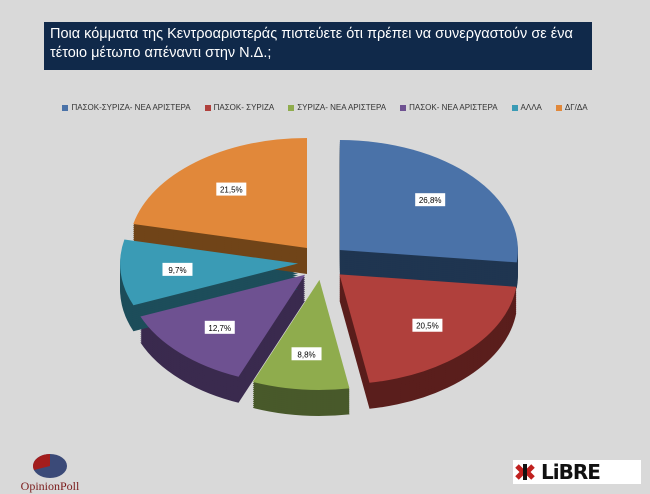  Describe the element at coordinates (342, 107) in the screenshot. I see `legend-label: ΣΥΡΙΖΑ- ΝΕΑ ΑΡΙΣΤΕΡΑ` at that location.